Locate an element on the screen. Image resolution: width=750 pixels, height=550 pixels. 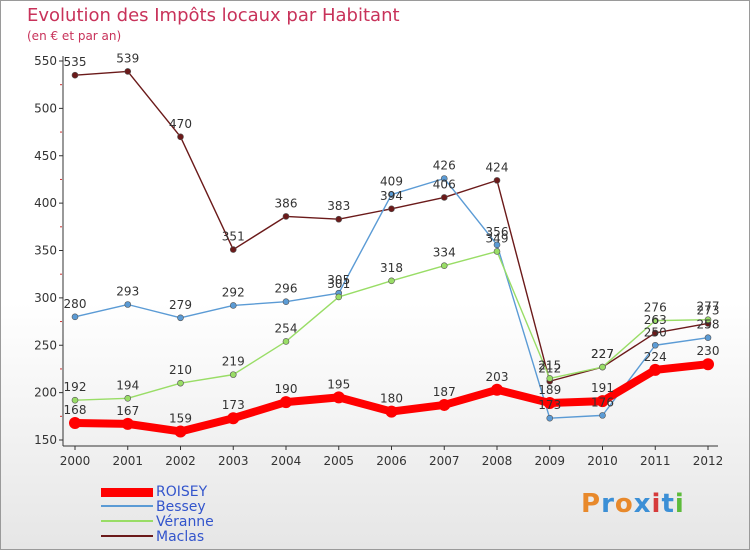
x-tick-label: 2006 is located at coordinates (391, 461).